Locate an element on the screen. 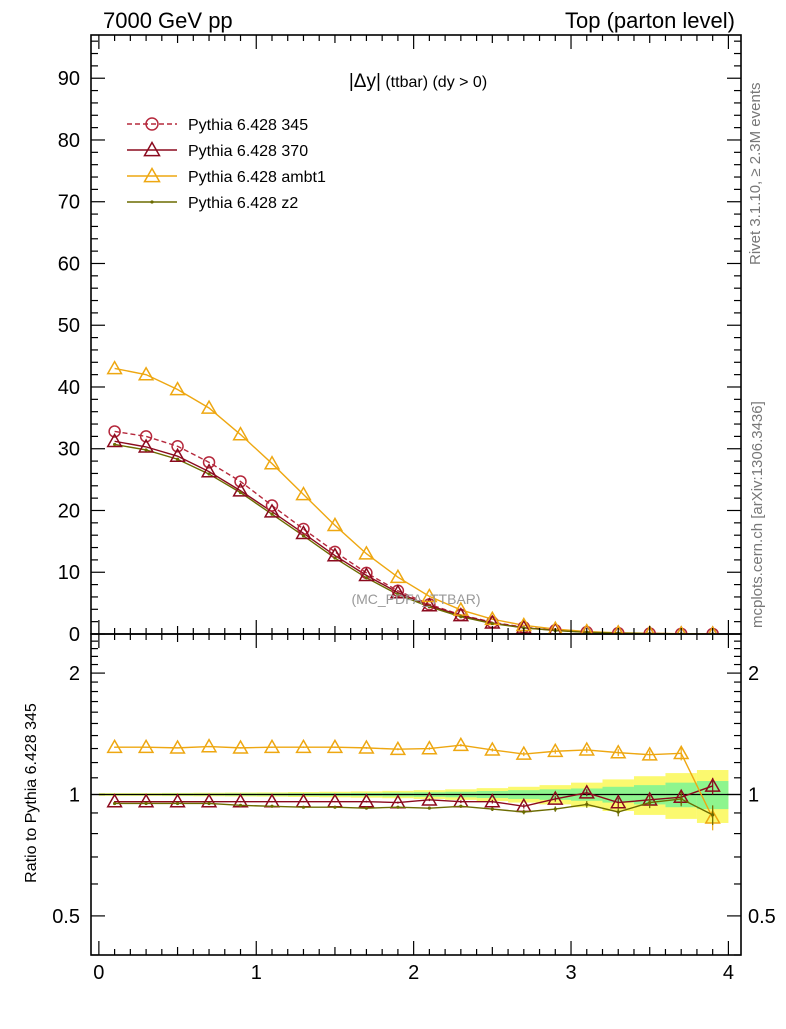 This screenshot has width=786, height=1029. ratio-y-tick-label: 0.5 is located at coordinates (66, 917).